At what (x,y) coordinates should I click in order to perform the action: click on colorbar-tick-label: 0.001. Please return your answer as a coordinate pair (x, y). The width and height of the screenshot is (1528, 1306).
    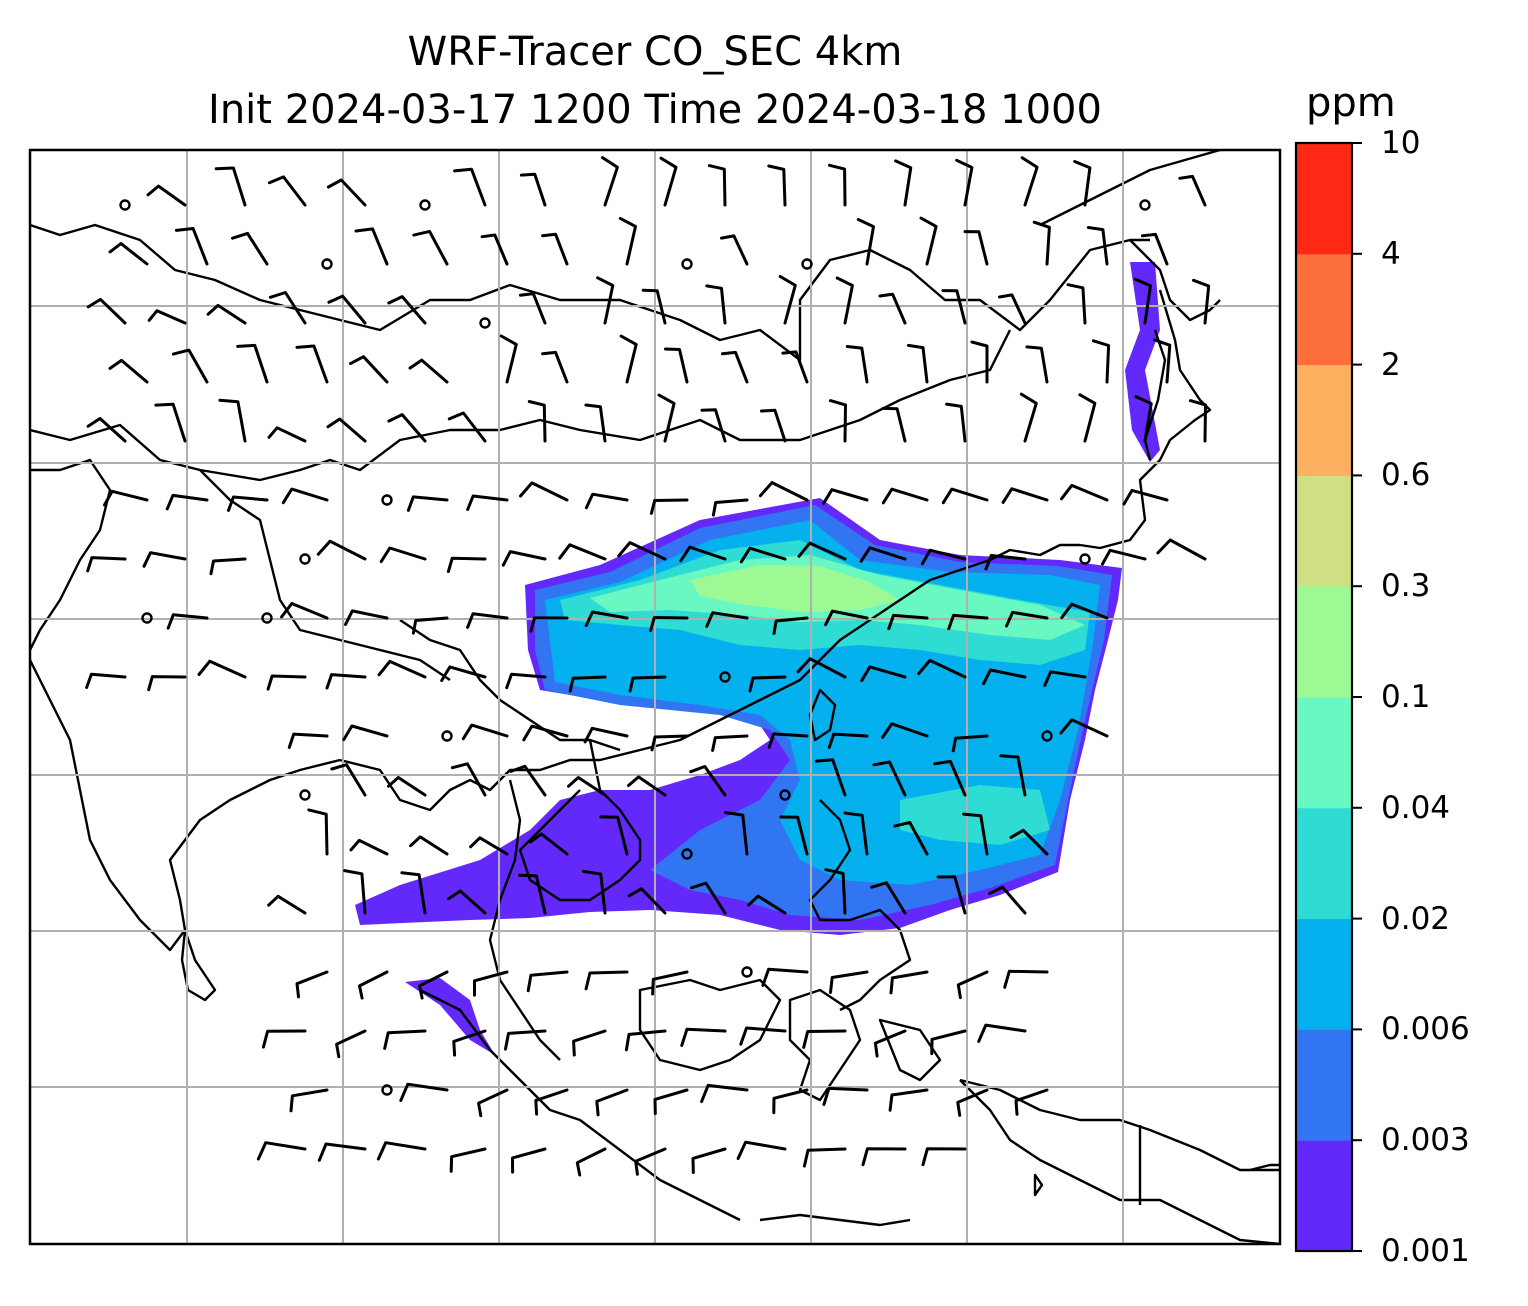
    Looking at the image, I should click on (1425, 1251).